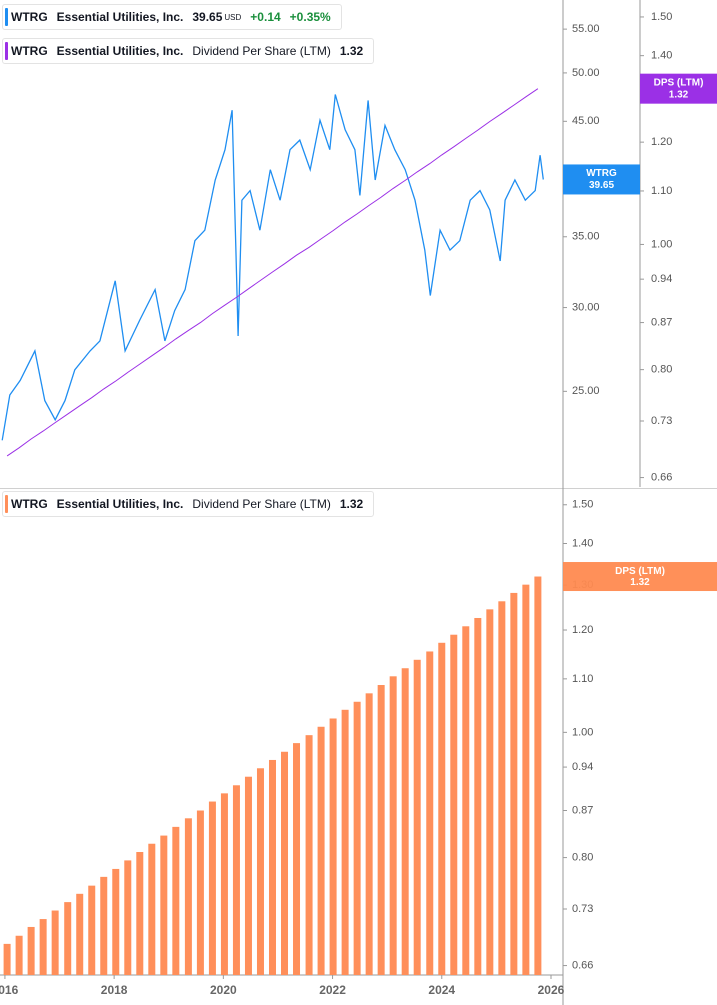 The image size is (717, 1005). I want to click on y-tick-label: 30.00, so click(586, 307).